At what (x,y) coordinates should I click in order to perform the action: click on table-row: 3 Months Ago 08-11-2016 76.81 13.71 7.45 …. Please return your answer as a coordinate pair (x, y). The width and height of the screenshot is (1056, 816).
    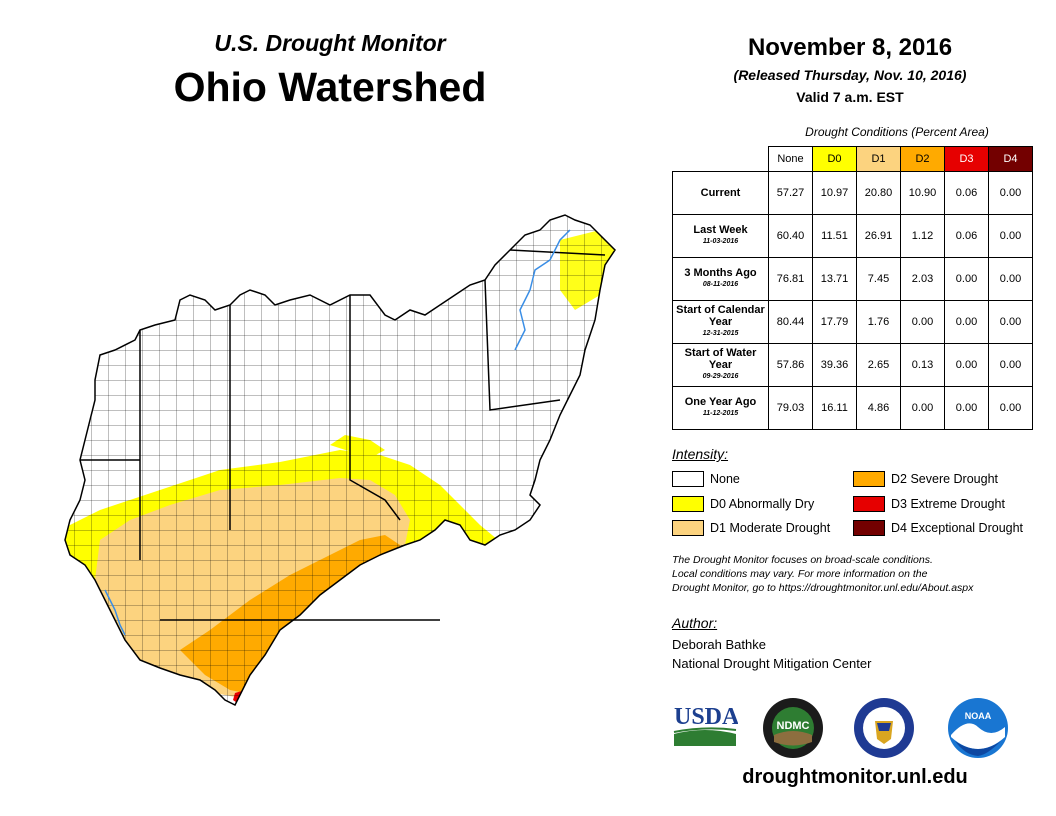
    Looking at the image, I should click on (852, 279).